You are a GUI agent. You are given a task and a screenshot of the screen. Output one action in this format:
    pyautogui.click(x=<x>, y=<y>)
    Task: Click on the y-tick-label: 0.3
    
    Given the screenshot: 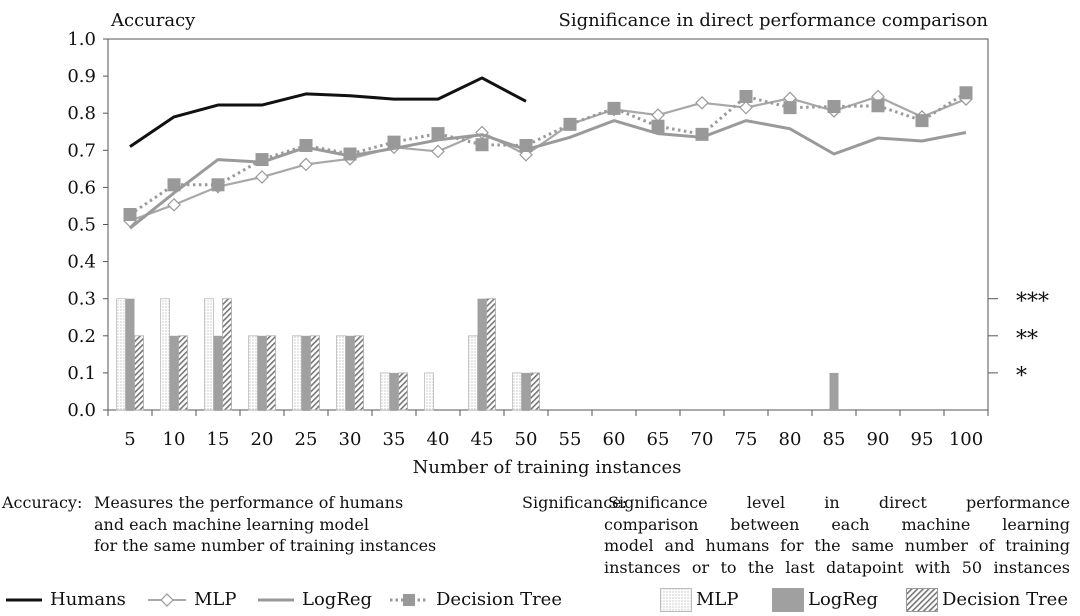 What is the action you would take?
    pyautogui.click(x=81, y=299)
    